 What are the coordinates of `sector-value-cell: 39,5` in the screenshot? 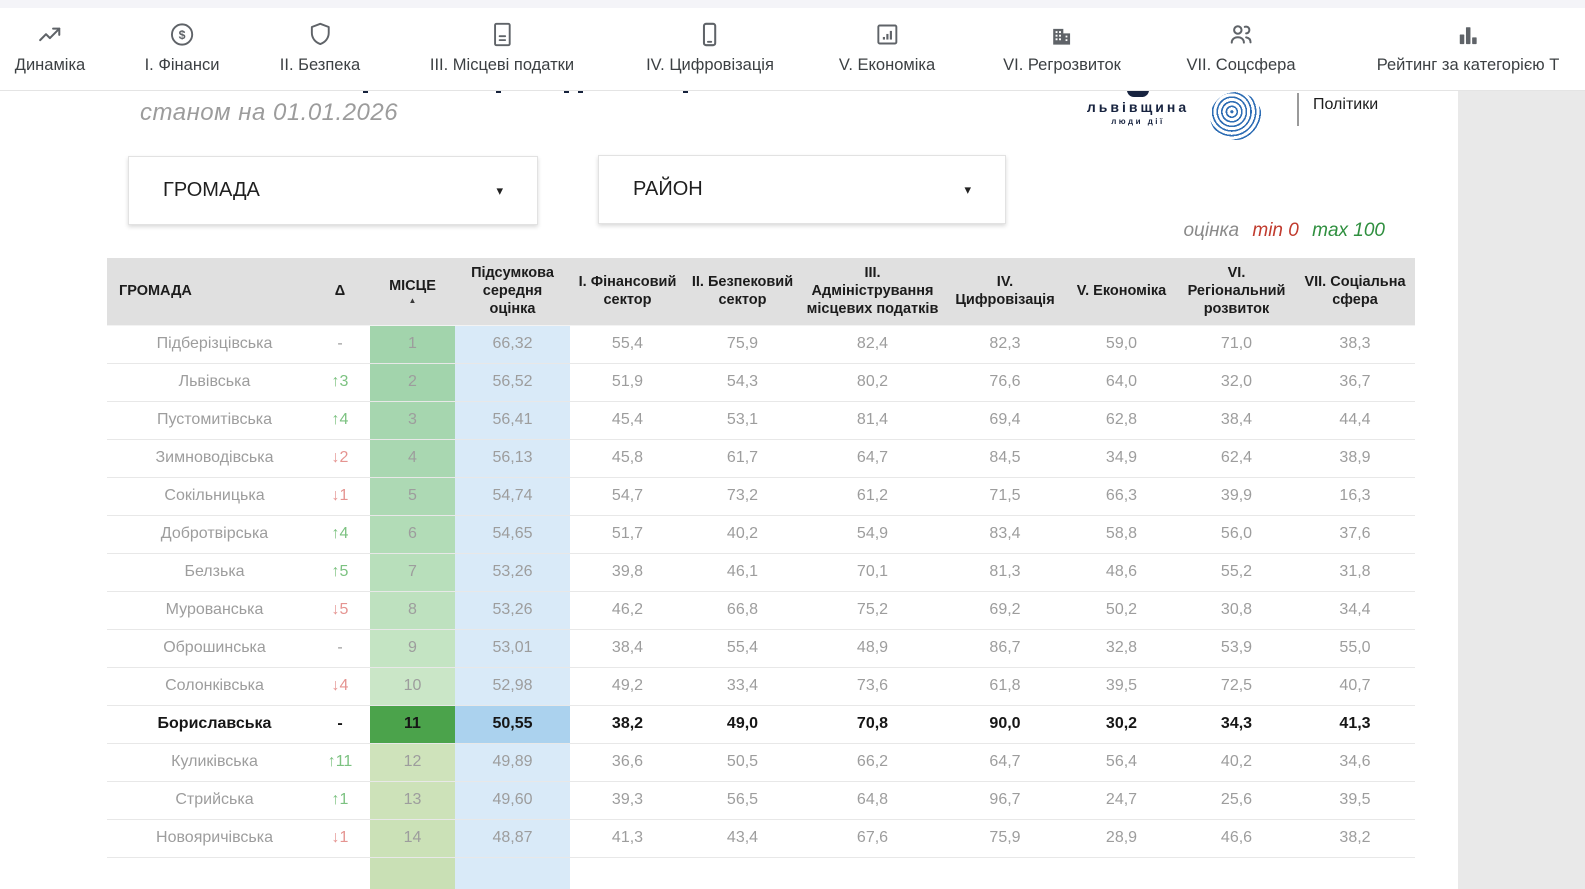 It's located at (1121, 685).